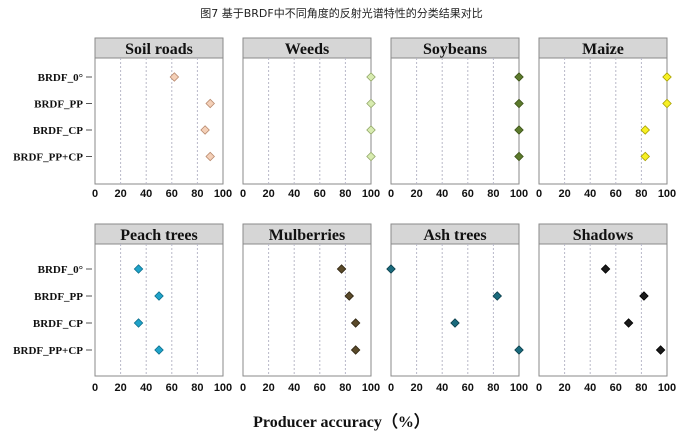  Describe the element at coordinates (519, 194) in the screenshot. I see `panel-3-tick-label: 100` at that location.